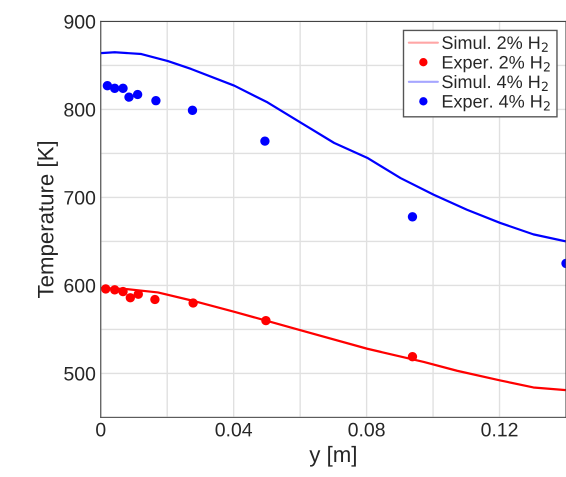  I want to click on x-axis-title: y [m], so click(332, 456).